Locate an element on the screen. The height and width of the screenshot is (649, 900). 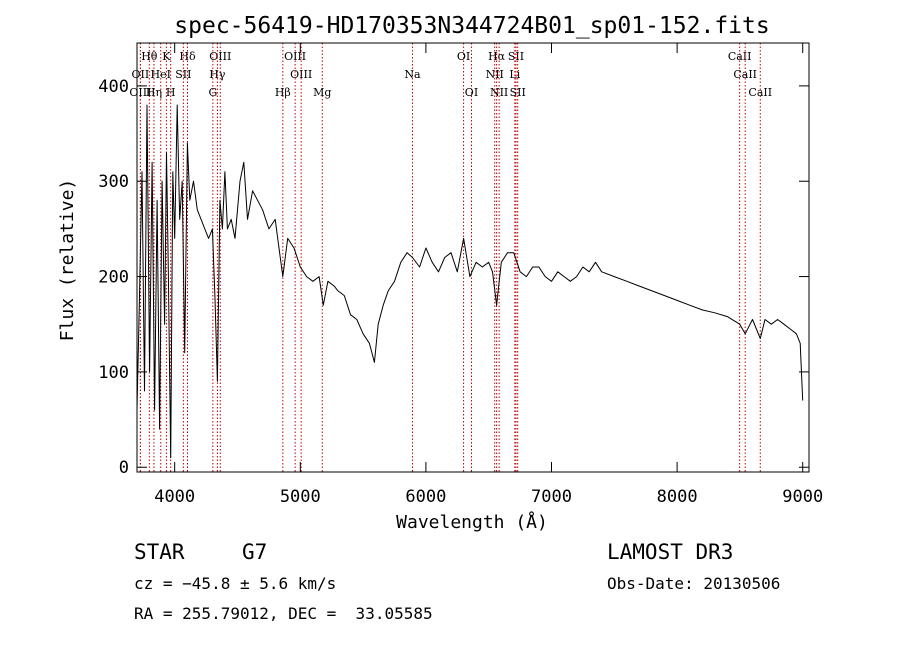
marker-label: Hα is located at coordinates (497, 56).